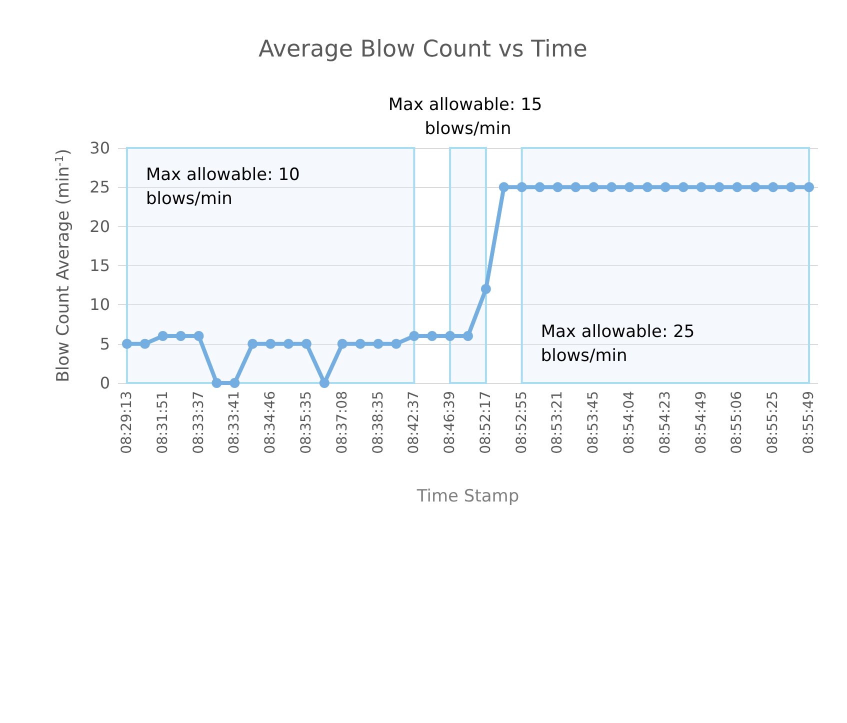 Image resolution: width=847 pixels, height=723 pixels. What do you see at coordinates (486, 422) in the screenshot?
I see `x-tick-label: 08:52:17` at bounding box center [486, 422].